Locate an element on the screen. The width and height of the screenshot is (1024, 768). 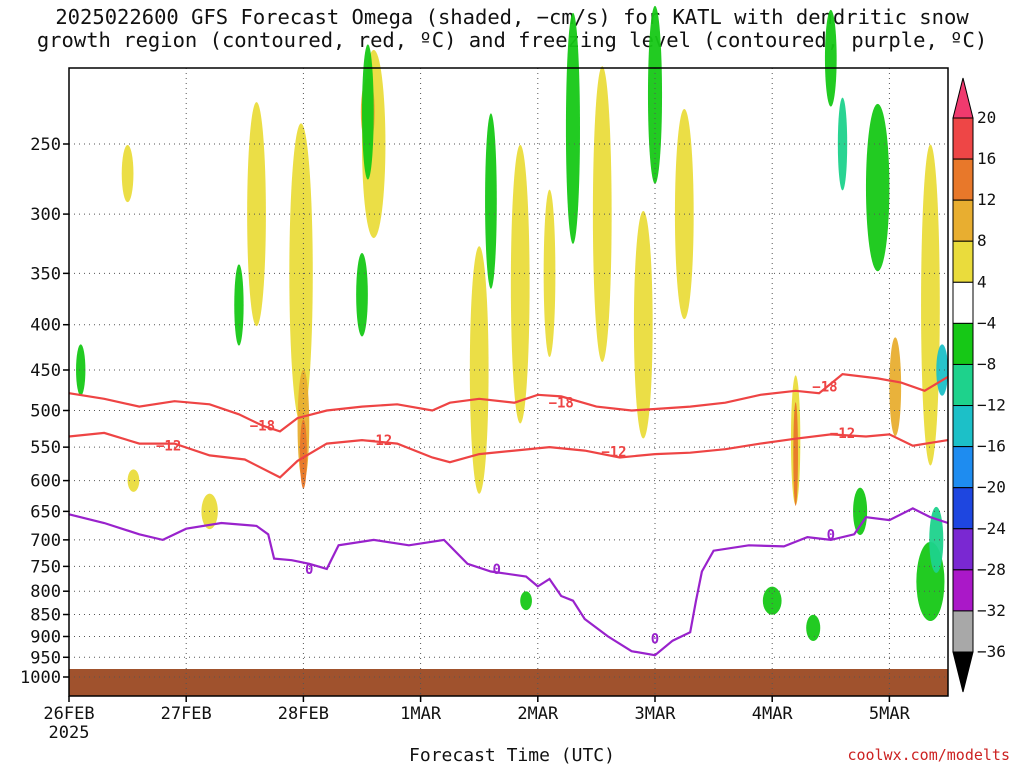
colorbar: 20 16 12 8 4 −4 −8 −12 −16 −20 −24 −28 −32 −36 is located at coordinates (979, 385).